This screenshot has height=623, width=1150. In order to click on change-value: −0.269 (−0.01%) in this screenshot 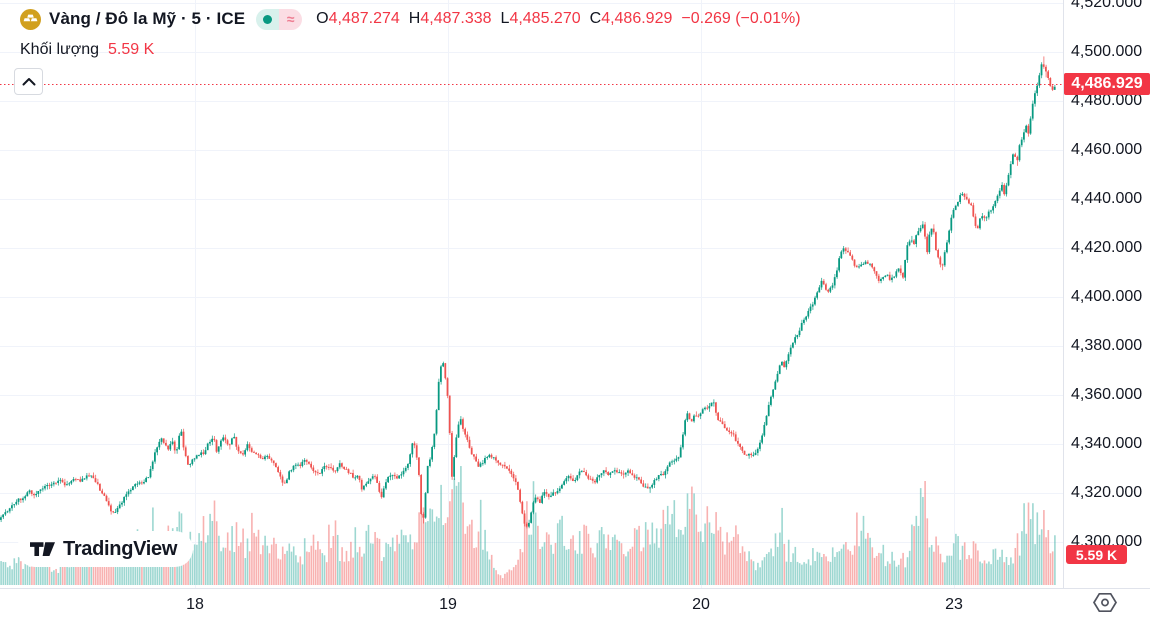, I will do `click(741, 18)`.